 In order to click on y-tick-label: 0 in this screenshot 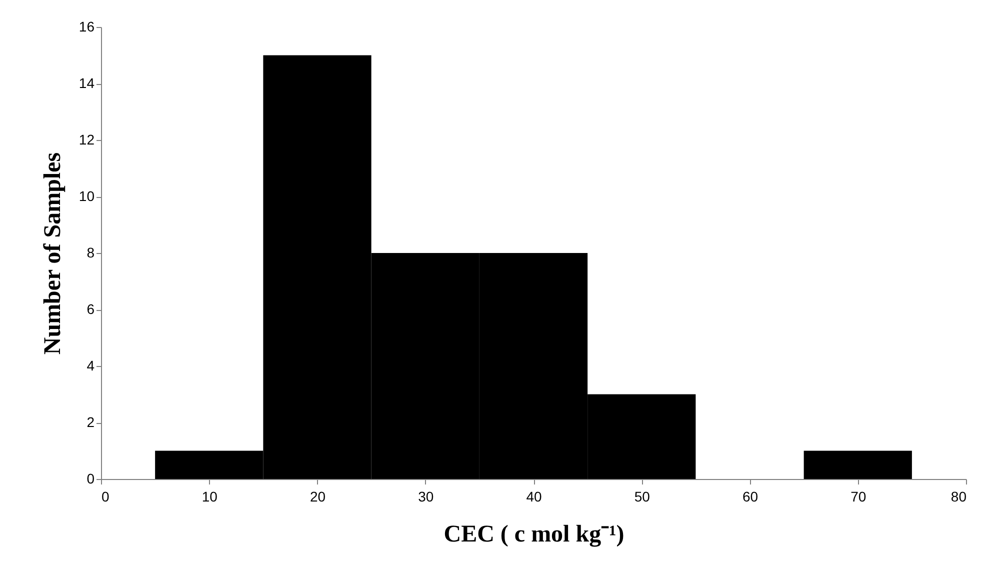, I will do `click(90, 478)`.